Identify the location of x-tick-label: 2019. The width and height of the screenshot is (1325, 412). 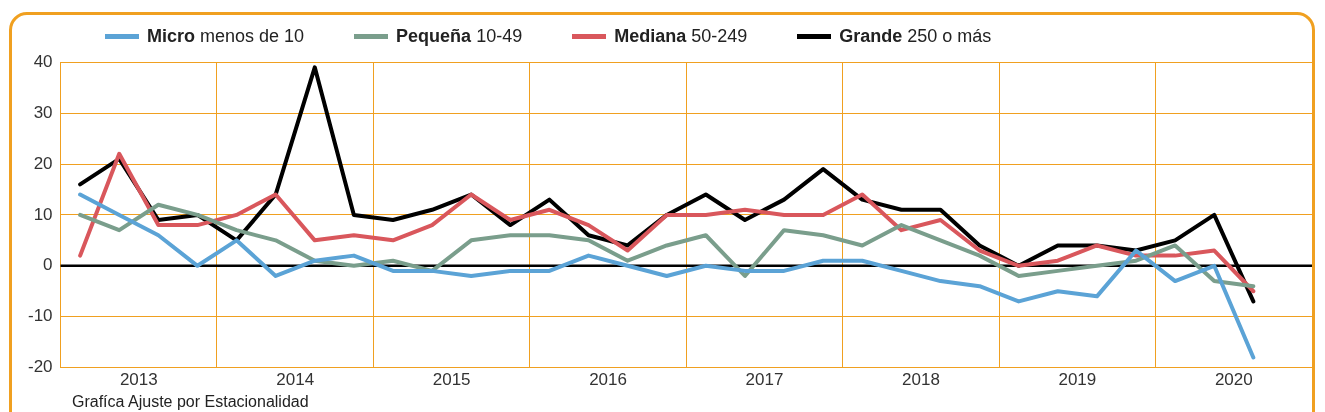
(1077, 380).